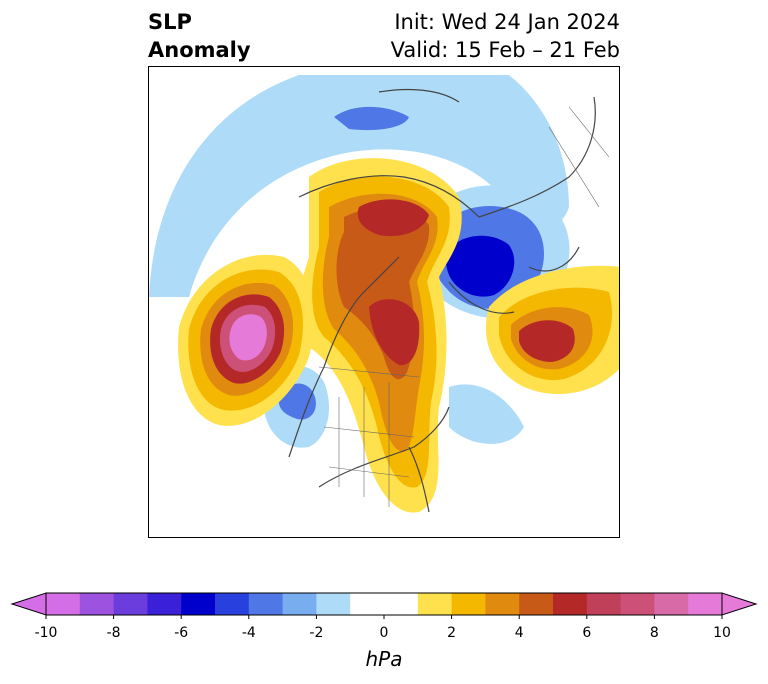 The image size is (768, 684). I want to click on colorbar-tick-label: -4, so click(248, 633).